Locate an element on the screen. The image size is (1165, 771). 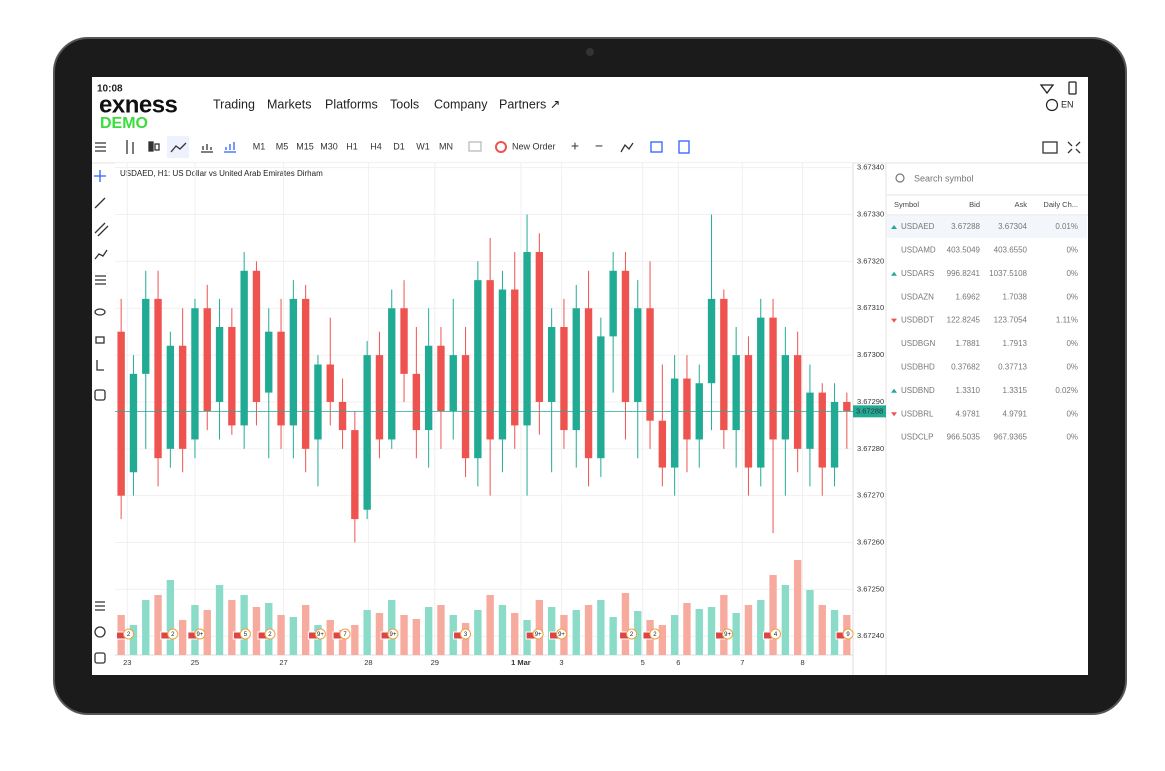
symbol: USDBND is located at coordinates (918, 390).